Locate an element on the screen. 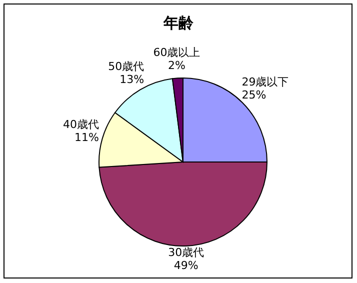 The image size is (357, 283). slice-label: 40歳代 is located at coordinates (80, 125).